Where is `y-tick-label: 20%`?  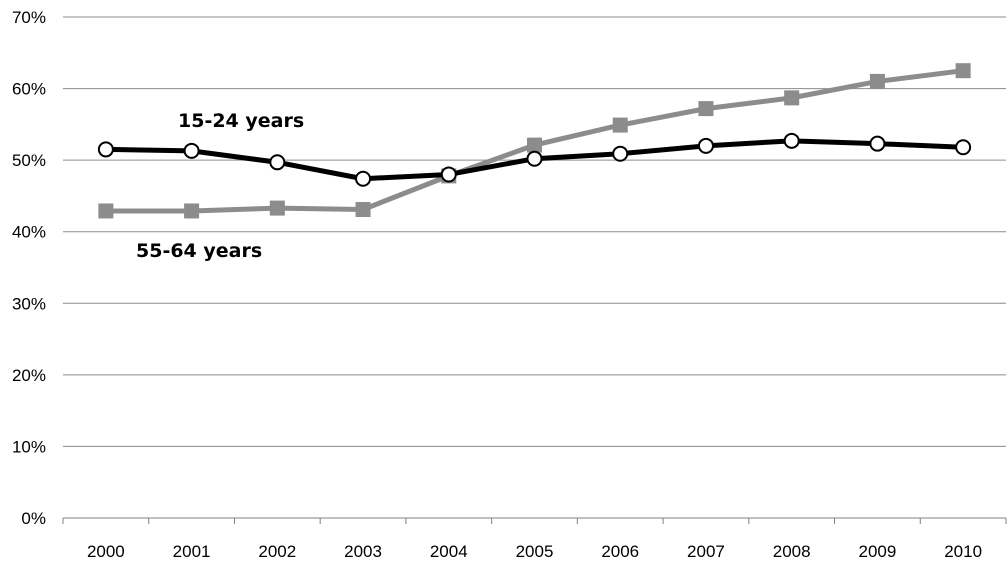 y-tick-label: 20% is located at coordinates (29, 375).